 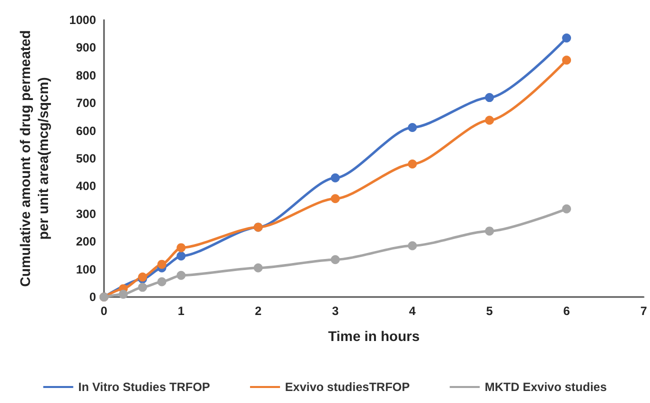 I want to click on x-axis-title: Time in hours, so click(x=374, y=336).